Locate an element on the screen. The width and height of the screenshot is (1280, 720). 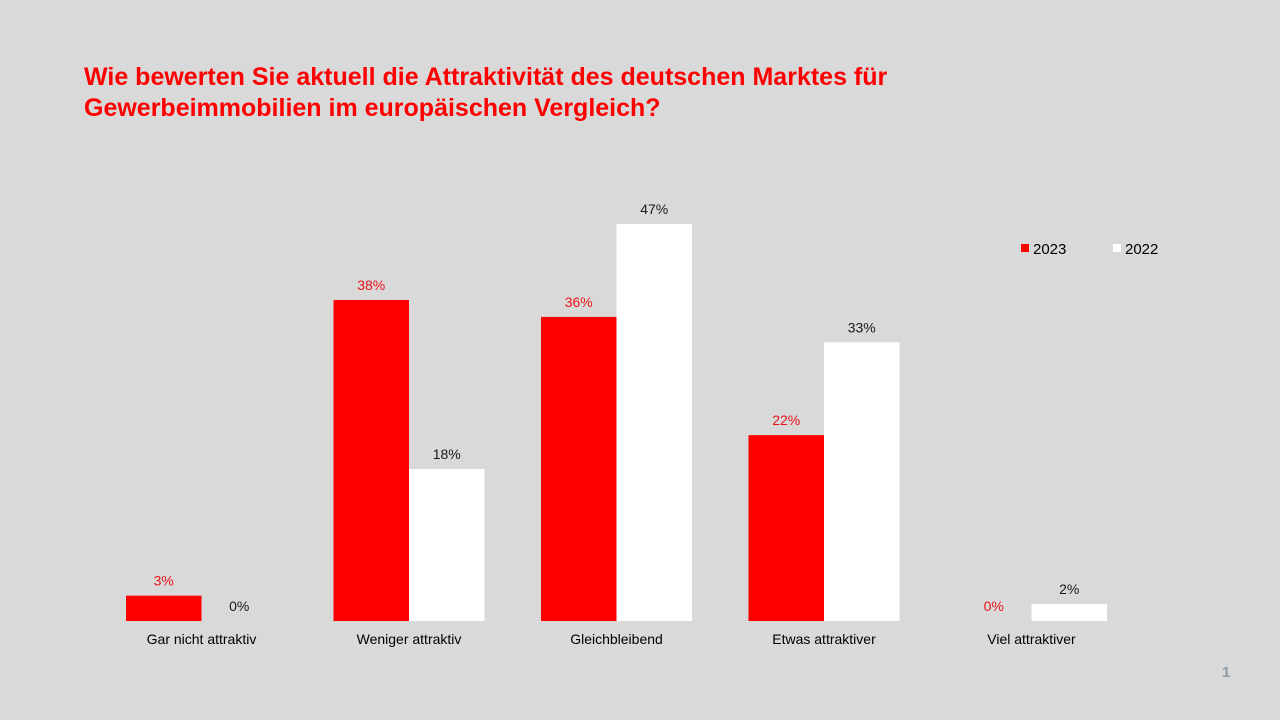
data-label-2022-3: 33% is located at coordinates (862, 327).